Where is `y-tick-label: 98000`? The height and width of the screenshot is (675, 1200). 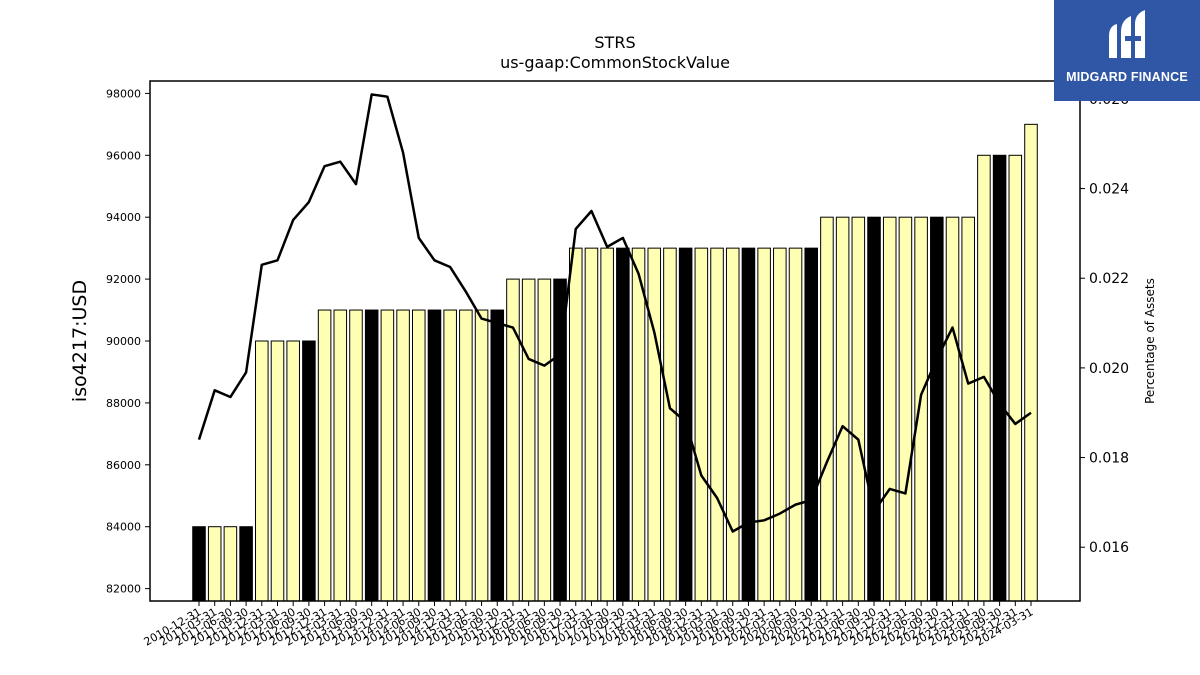 y-tick-label: 98000 is located at coordinates (123, 93).